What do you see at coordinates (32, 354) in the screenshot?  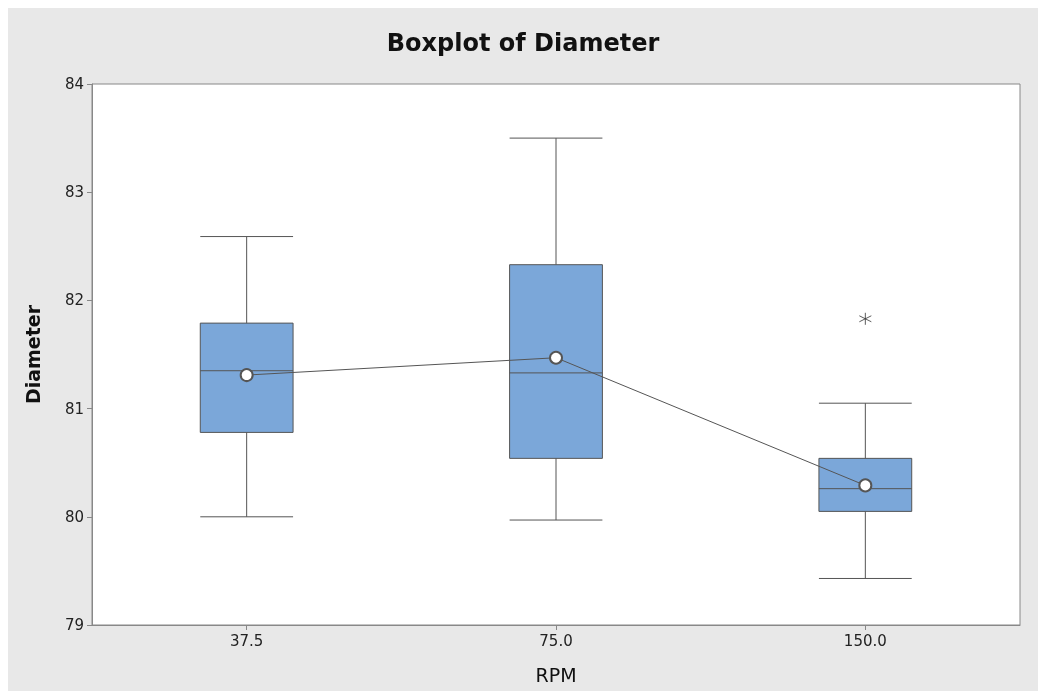 I see `y-axis-title: Diameter` at bounding box center [32, 354].